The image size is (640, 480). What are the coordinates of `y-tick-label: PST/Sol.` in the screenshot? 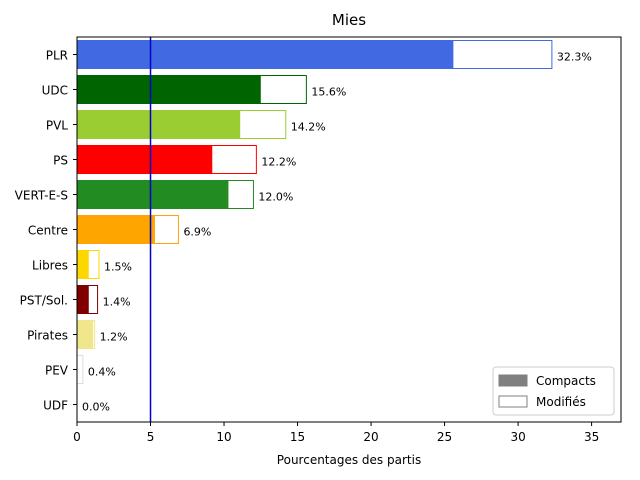 It's located at (44, 301).